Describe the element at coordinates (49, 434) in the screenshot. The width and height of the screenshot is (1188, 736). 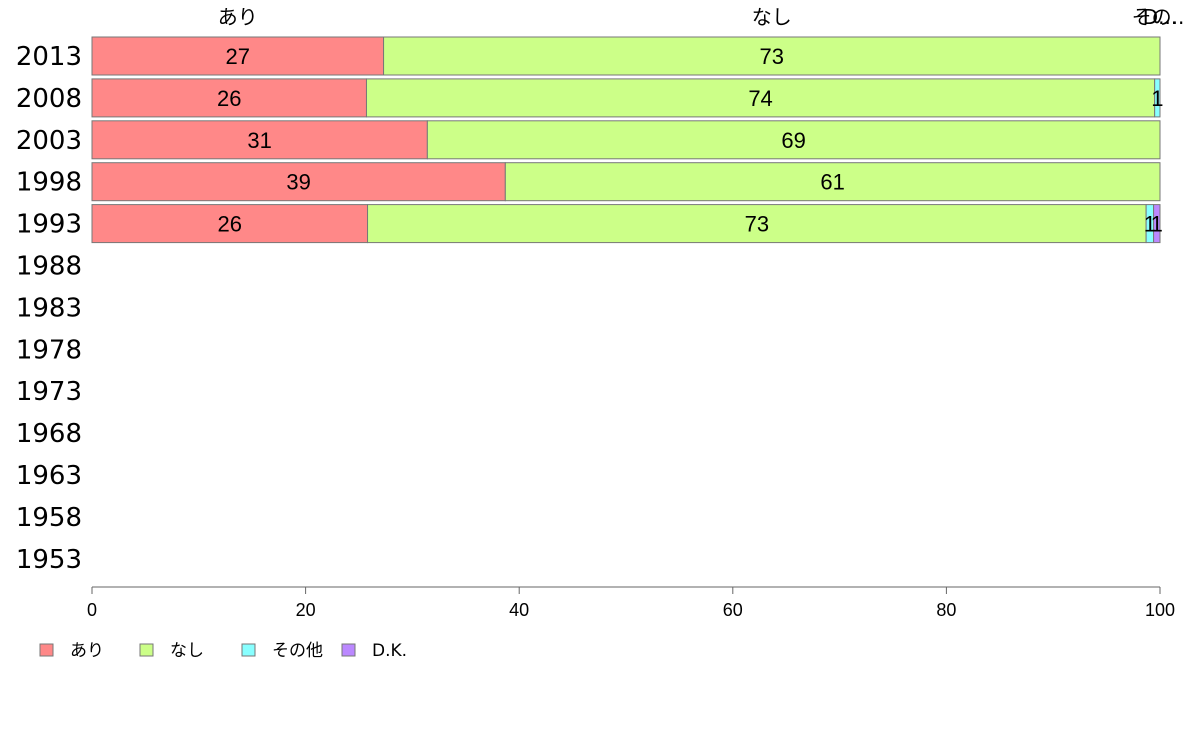
I see `year-label-1968: 1968` at that location.